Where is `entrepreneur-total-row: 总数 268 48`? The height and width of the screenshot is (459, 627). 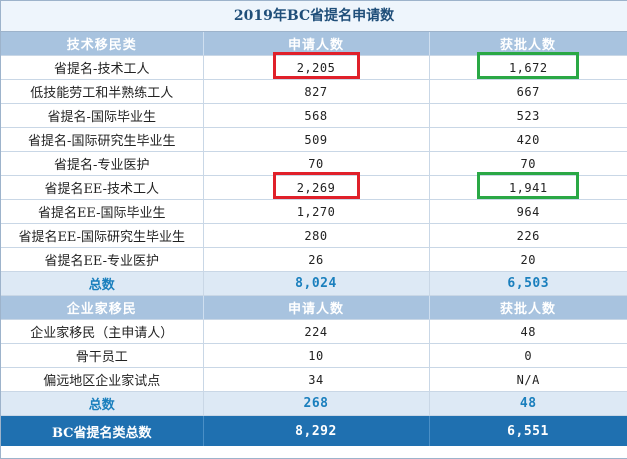
entrepreneur-total-row: 总数 268 48 is located at coordinates (314, 403).